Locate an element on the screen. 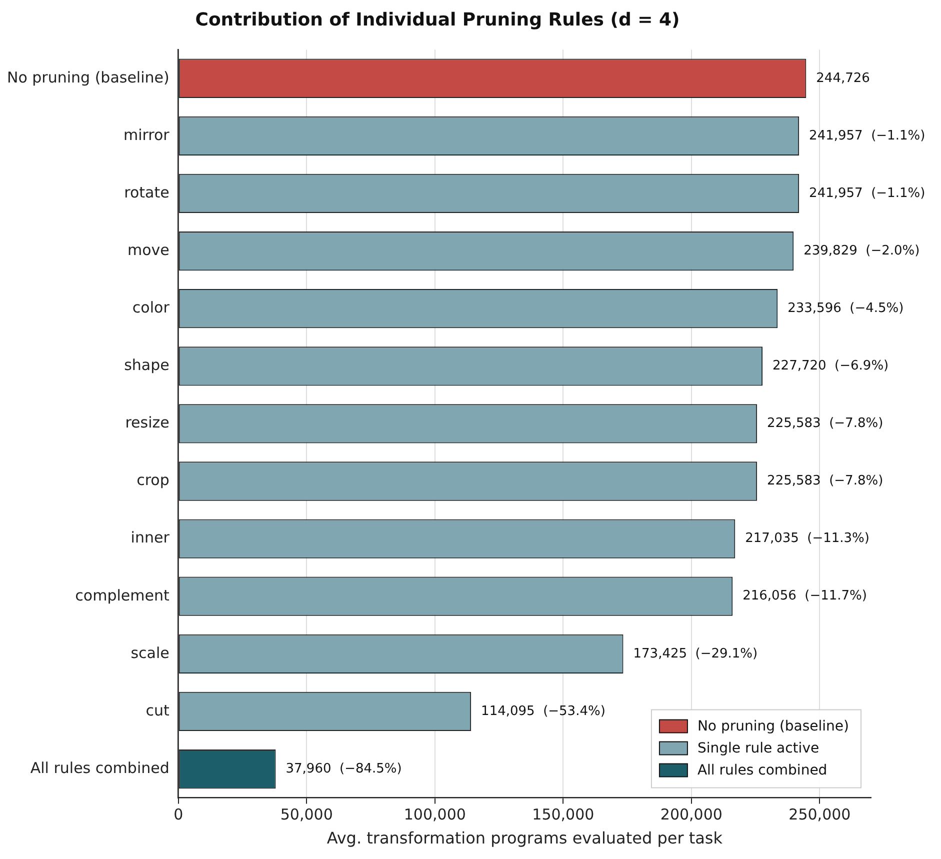  y-tick-label: shape is located at coordinates (147, 365).